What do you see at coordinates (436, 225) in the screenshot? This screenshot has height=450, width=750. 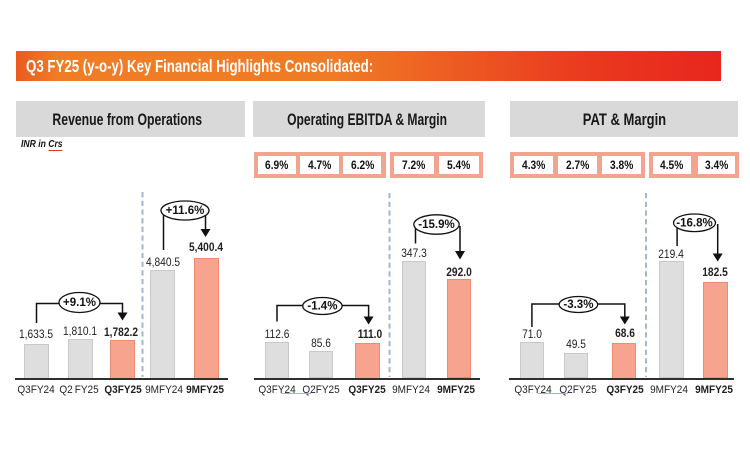 I see `svg-text: -15.9%` at bounding box center [436, 225].